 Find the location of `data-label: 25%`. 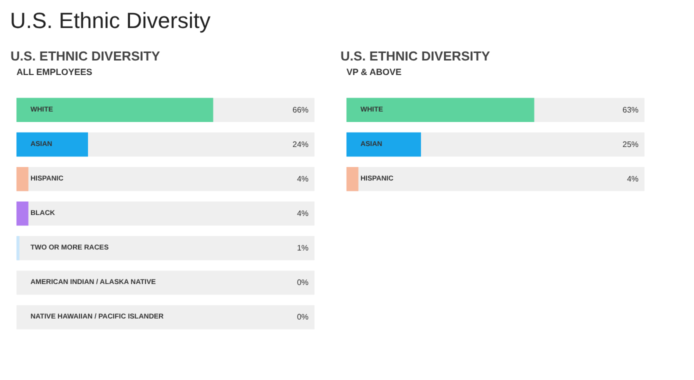

data-label: 25% is located at coordinates (630, 145).